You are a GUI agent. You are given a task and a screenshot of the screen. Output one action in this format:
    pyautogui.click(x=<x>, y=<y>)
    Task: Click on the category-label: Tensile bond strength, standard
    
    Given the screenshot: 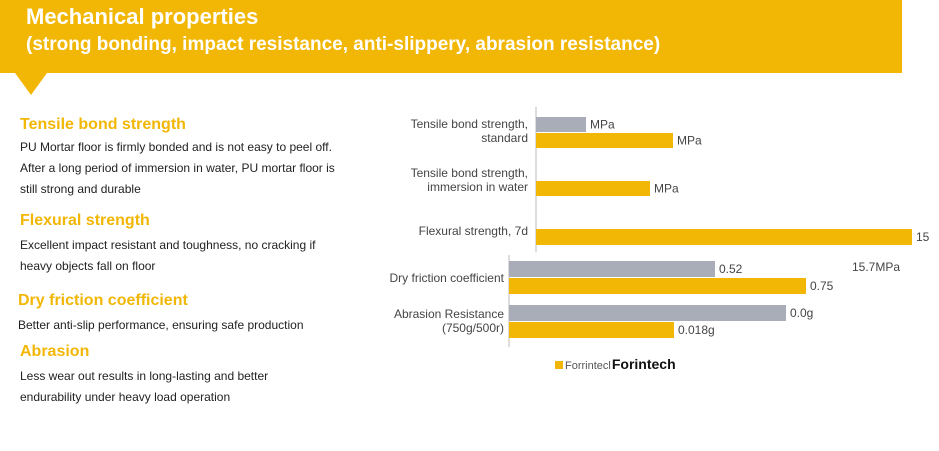 What is the action you would take?
    pyautogui.click(x=469, y=131)
    